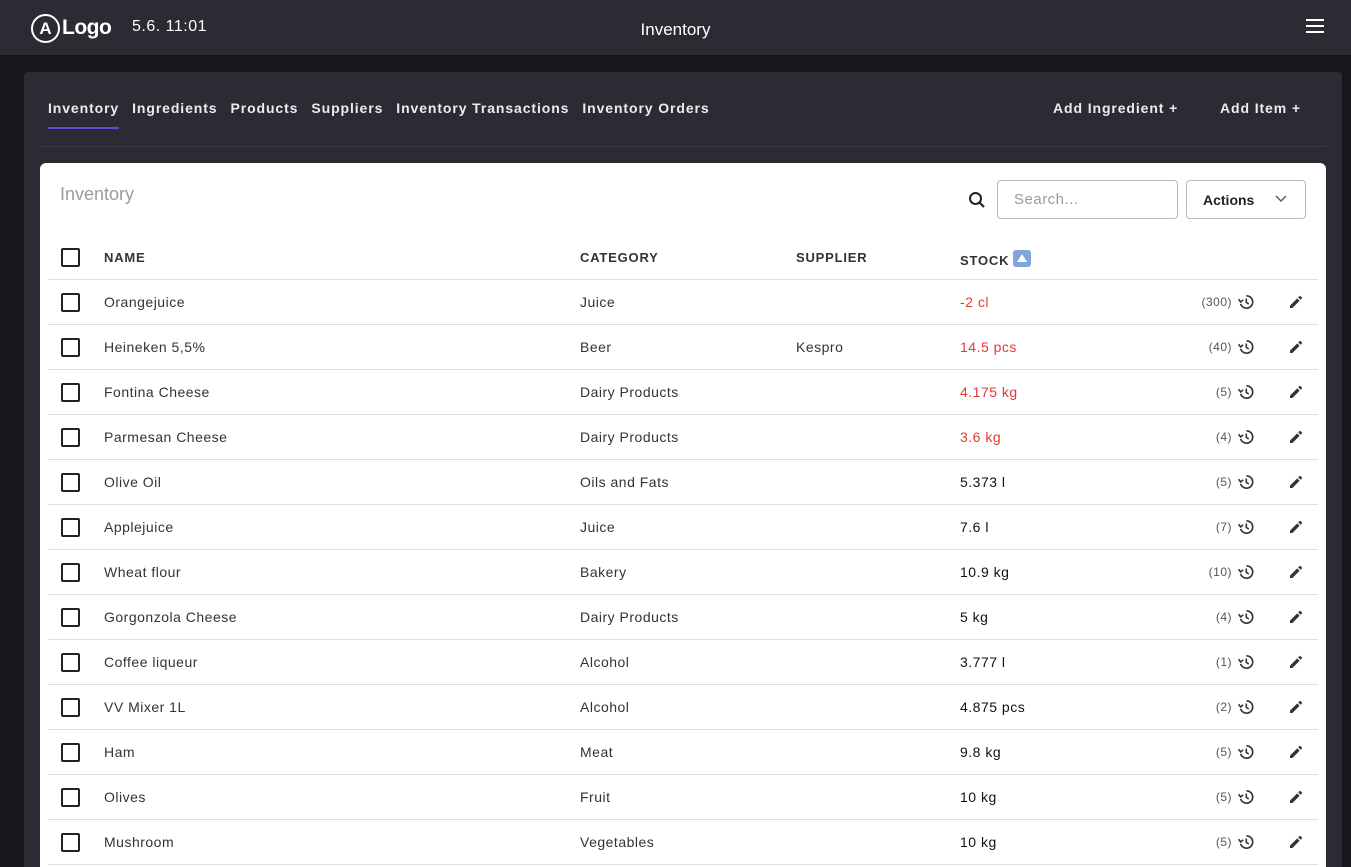 This screenshot has height=867, width=1351. Describe the element at coordinates (977, 200) in the screenshot. I see `search-icon` at that location.